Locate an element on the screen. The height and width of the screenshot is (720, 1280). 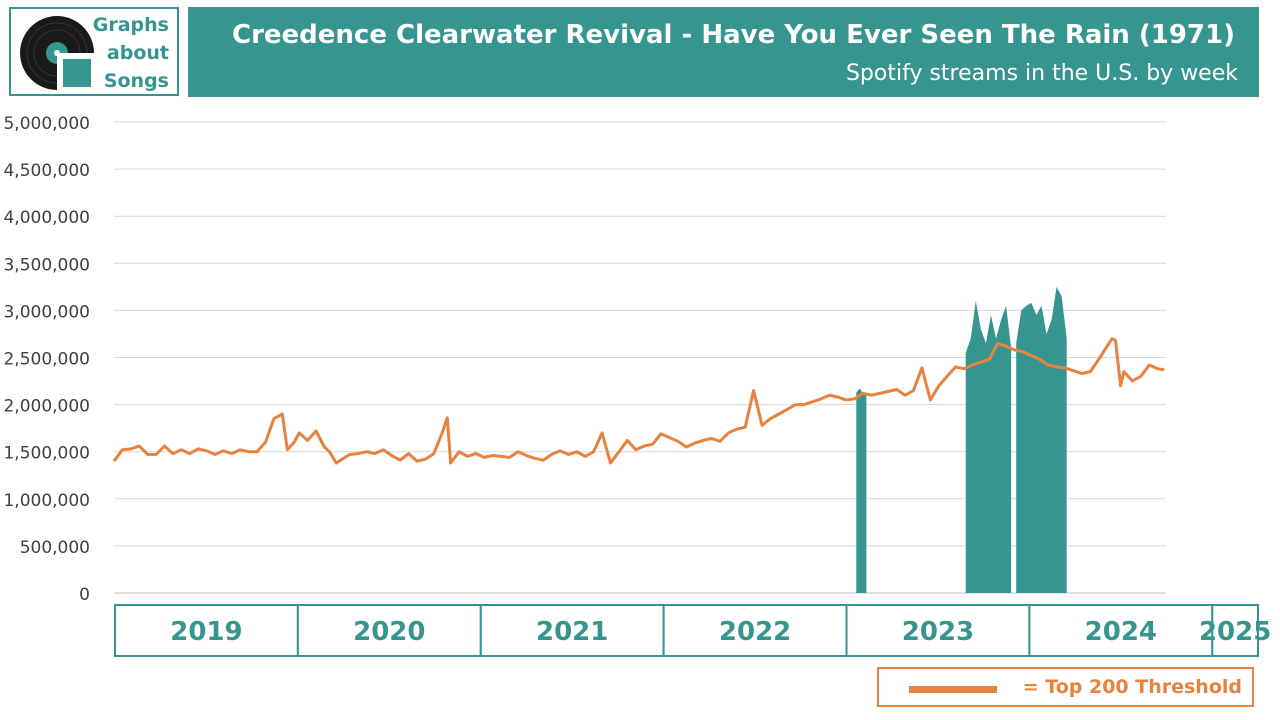
year-band-label: 2024 is located at coordinates (1121, 632).